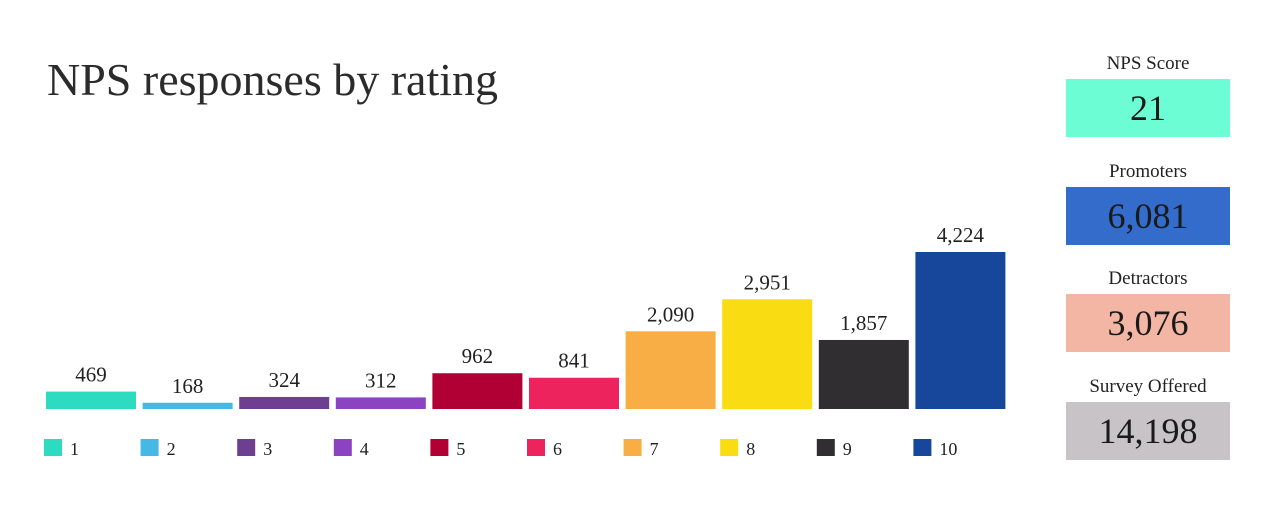  What do you see at coordinates (1148, 171) in the screenshot?
I see `kpi-label: Promoters` at bounding box center [1148, 171].